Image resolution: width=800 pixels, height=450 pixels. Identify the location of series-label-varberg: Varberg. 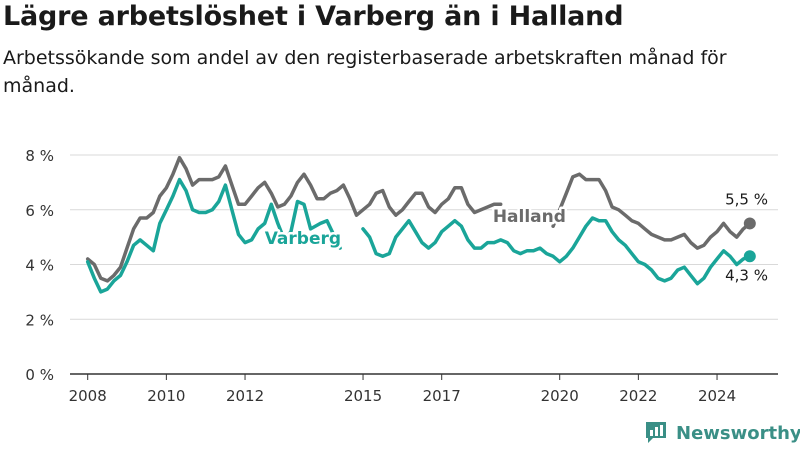
(303, 239).